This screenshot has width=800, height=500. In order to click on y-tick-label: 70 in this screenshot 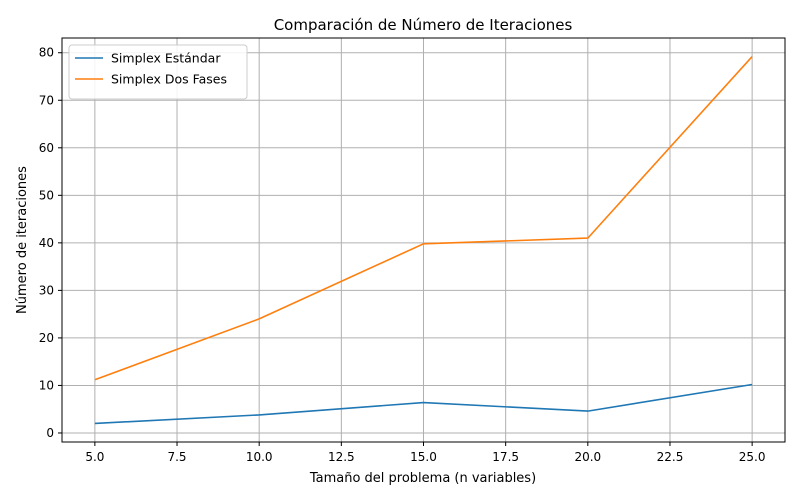, I will do `click(46, 100)`.